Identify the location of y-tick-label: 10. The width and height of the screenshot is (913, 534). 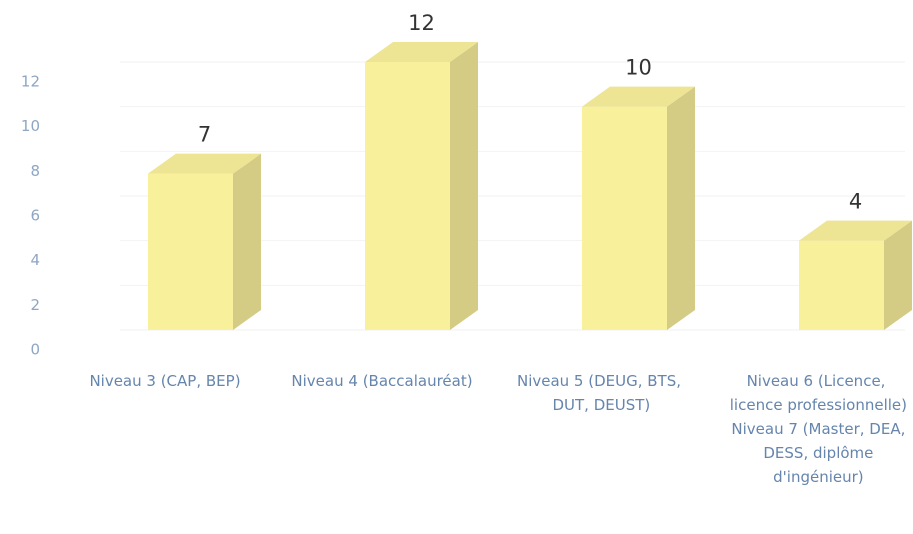
(30, 126).